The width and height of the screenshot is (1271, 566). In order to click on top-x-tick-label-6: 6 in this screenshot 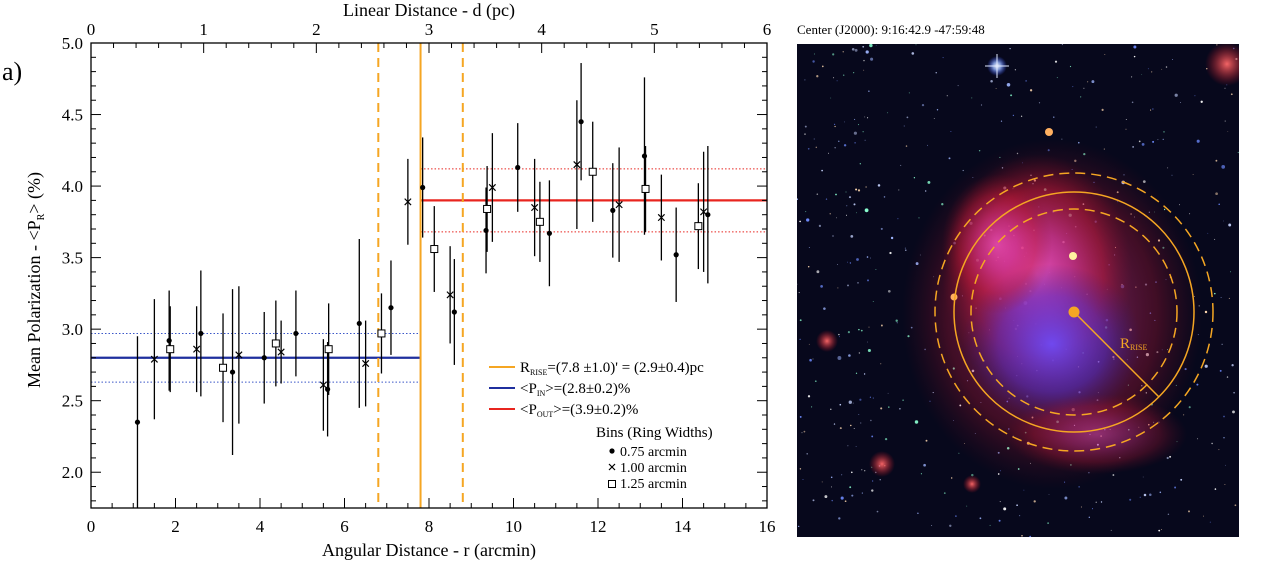, I will do `click(767, 29)`.